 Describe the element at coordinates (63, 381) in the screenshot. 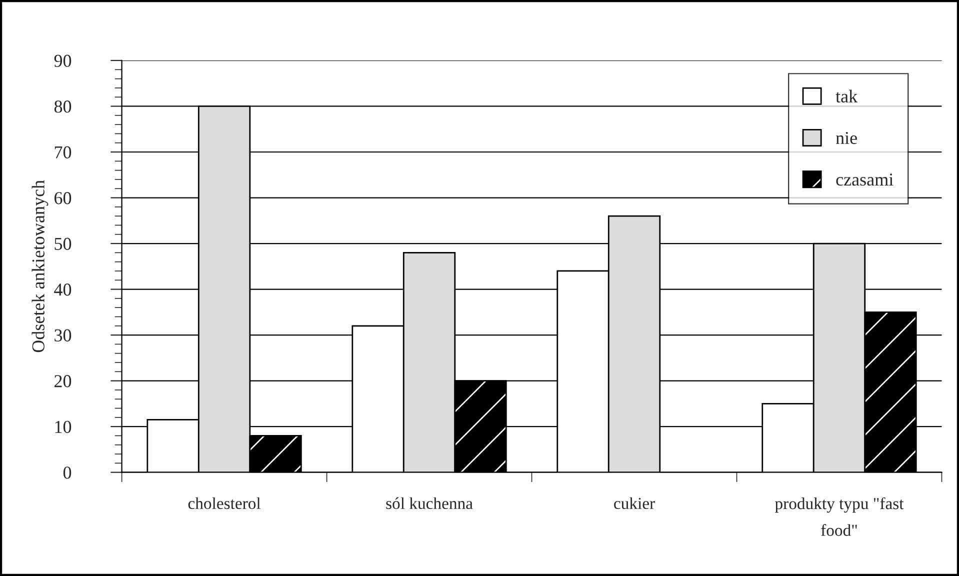

I see `y-tick-label: 20` at that location.